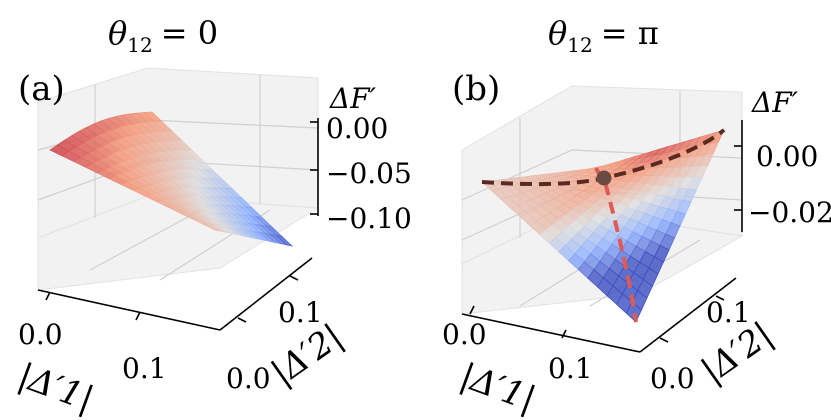 This screenshot has height=420, width=831. Describe the element at coordinates (604, 178) in the screenshot. I see `saddle-point` at that location.